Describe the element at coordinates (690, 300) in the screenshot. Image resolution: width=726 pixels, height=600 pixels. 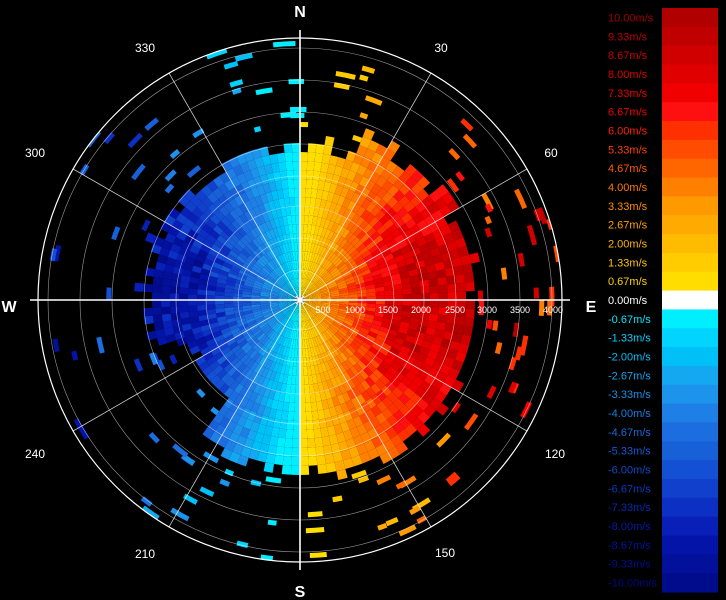
I see `colorbar-swatch` at that location.